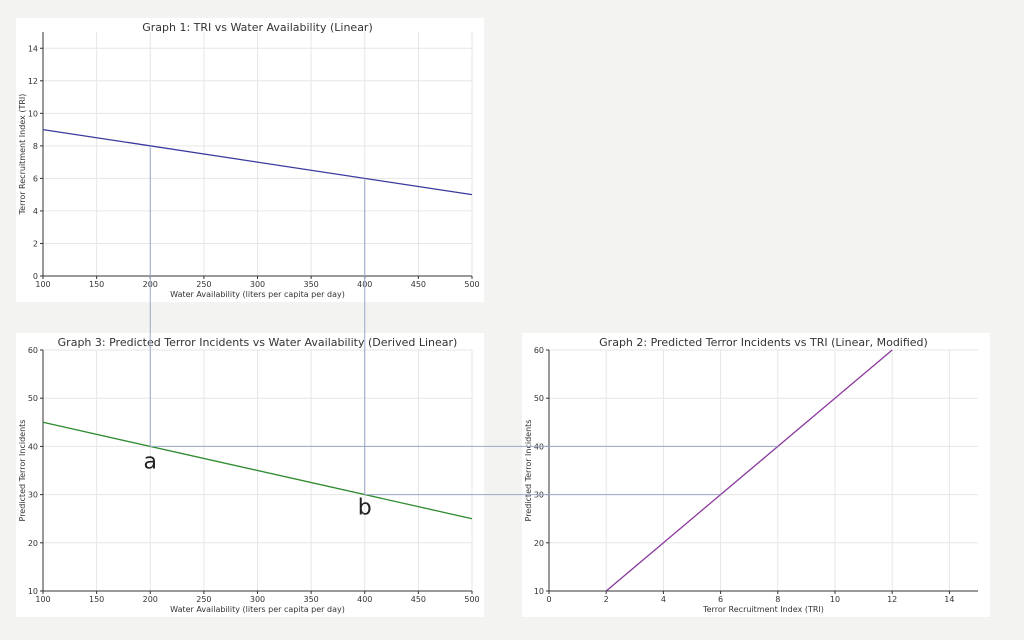 The width and height of the screenshot is (1024, 640). Describe the element at coordinates (835, 599) in the screenshot. I see `x-tick-label: 10` at that location.